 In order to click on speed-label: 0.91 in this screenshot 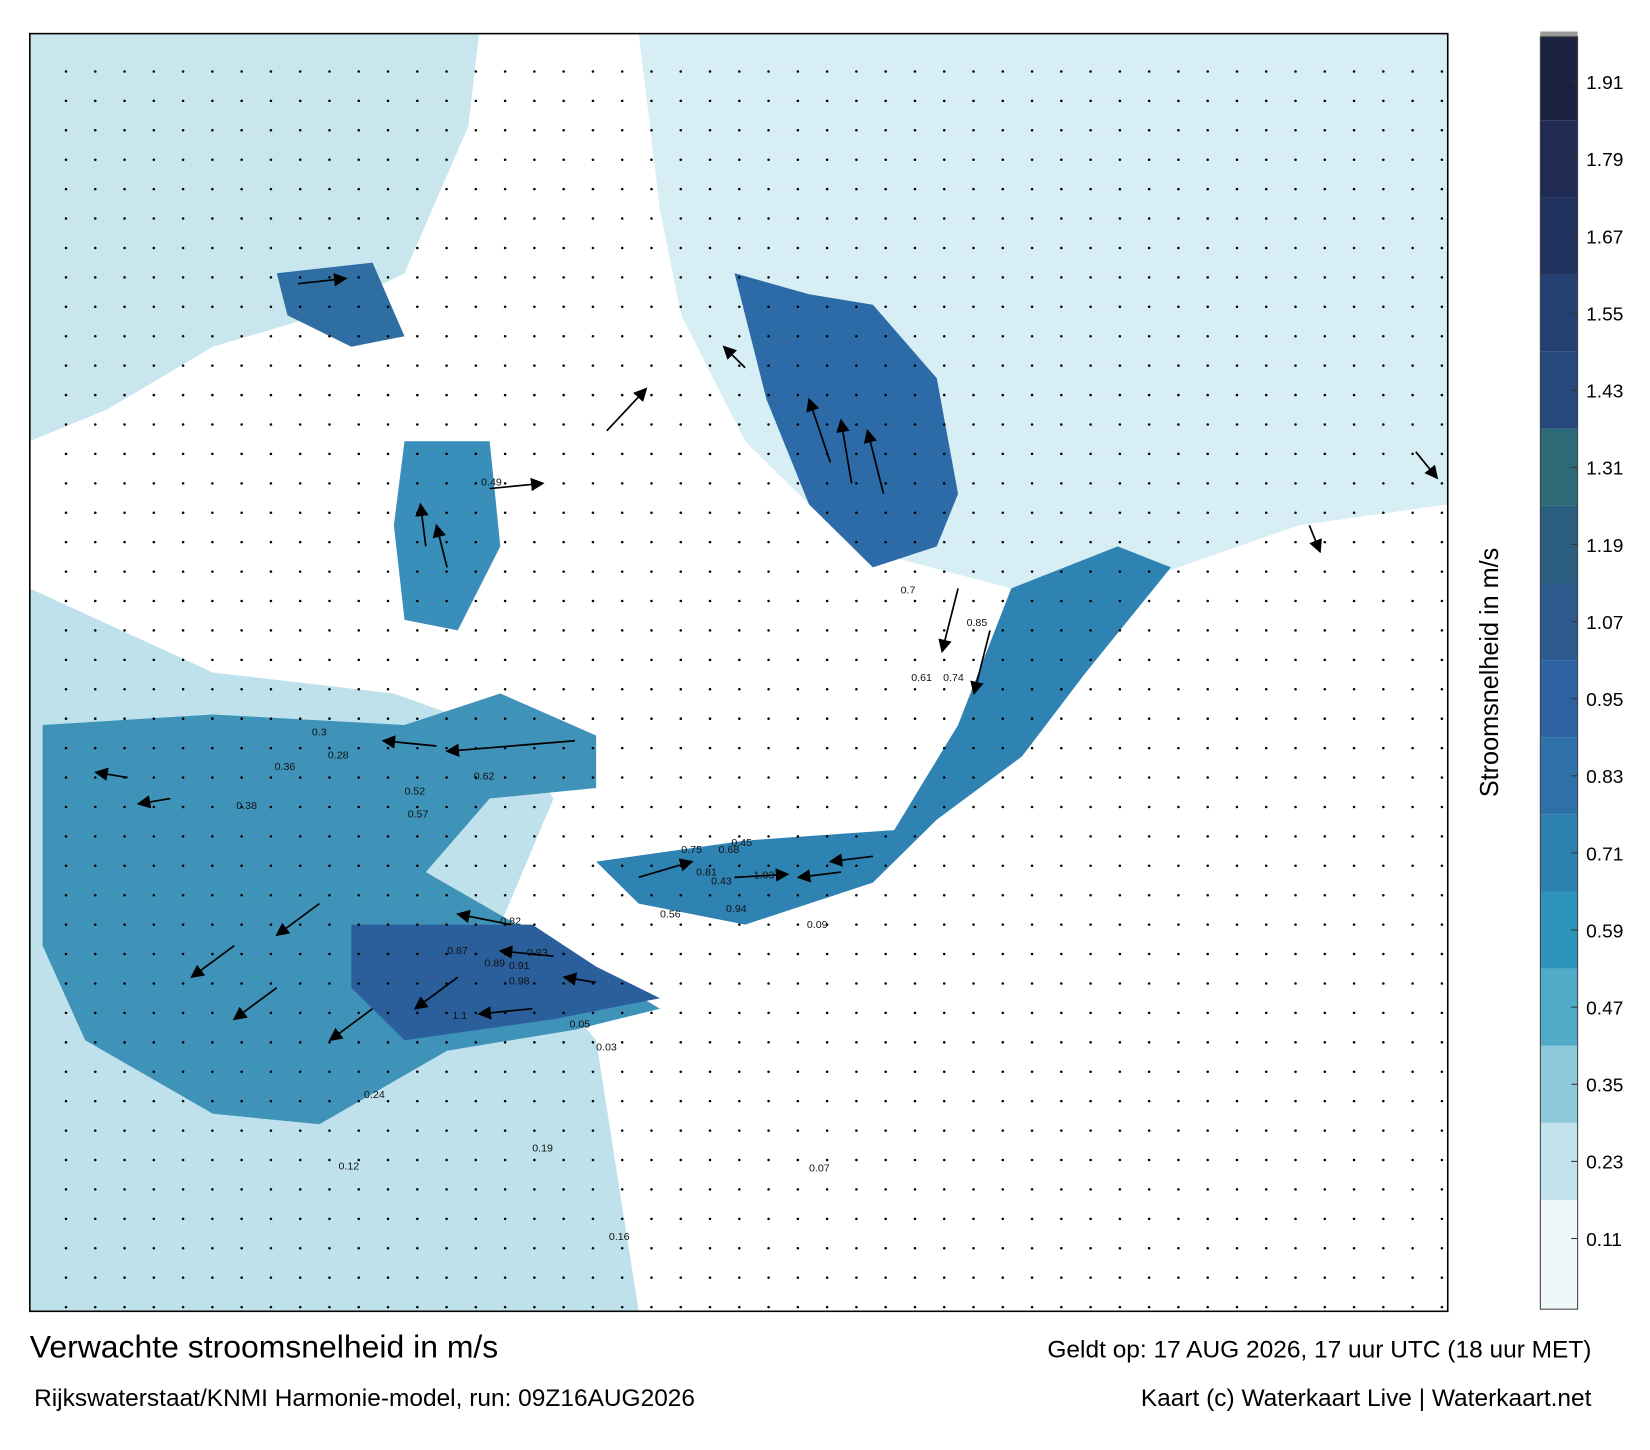, I will do `click(519, 966)`.